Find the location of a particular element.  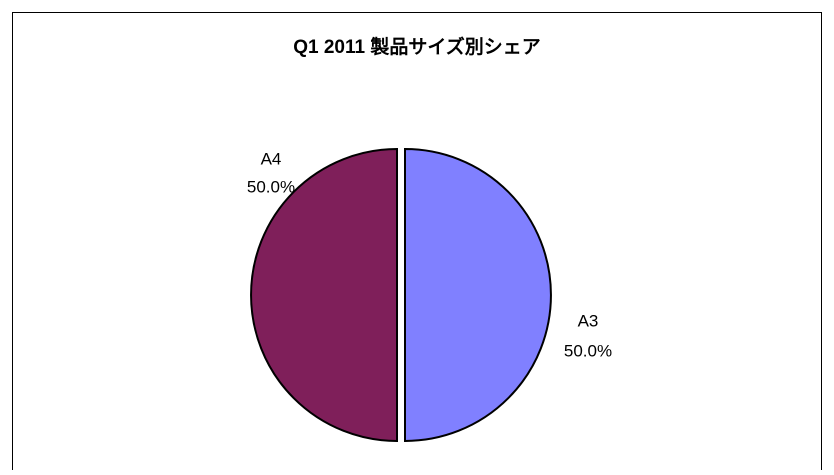

slice-category-label: A3 is located at coordinates (588, 320).